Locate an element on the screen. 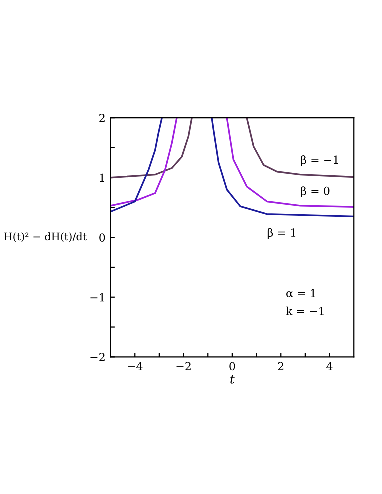  x-tick-label: 2 is located at coordinates (281, 366).